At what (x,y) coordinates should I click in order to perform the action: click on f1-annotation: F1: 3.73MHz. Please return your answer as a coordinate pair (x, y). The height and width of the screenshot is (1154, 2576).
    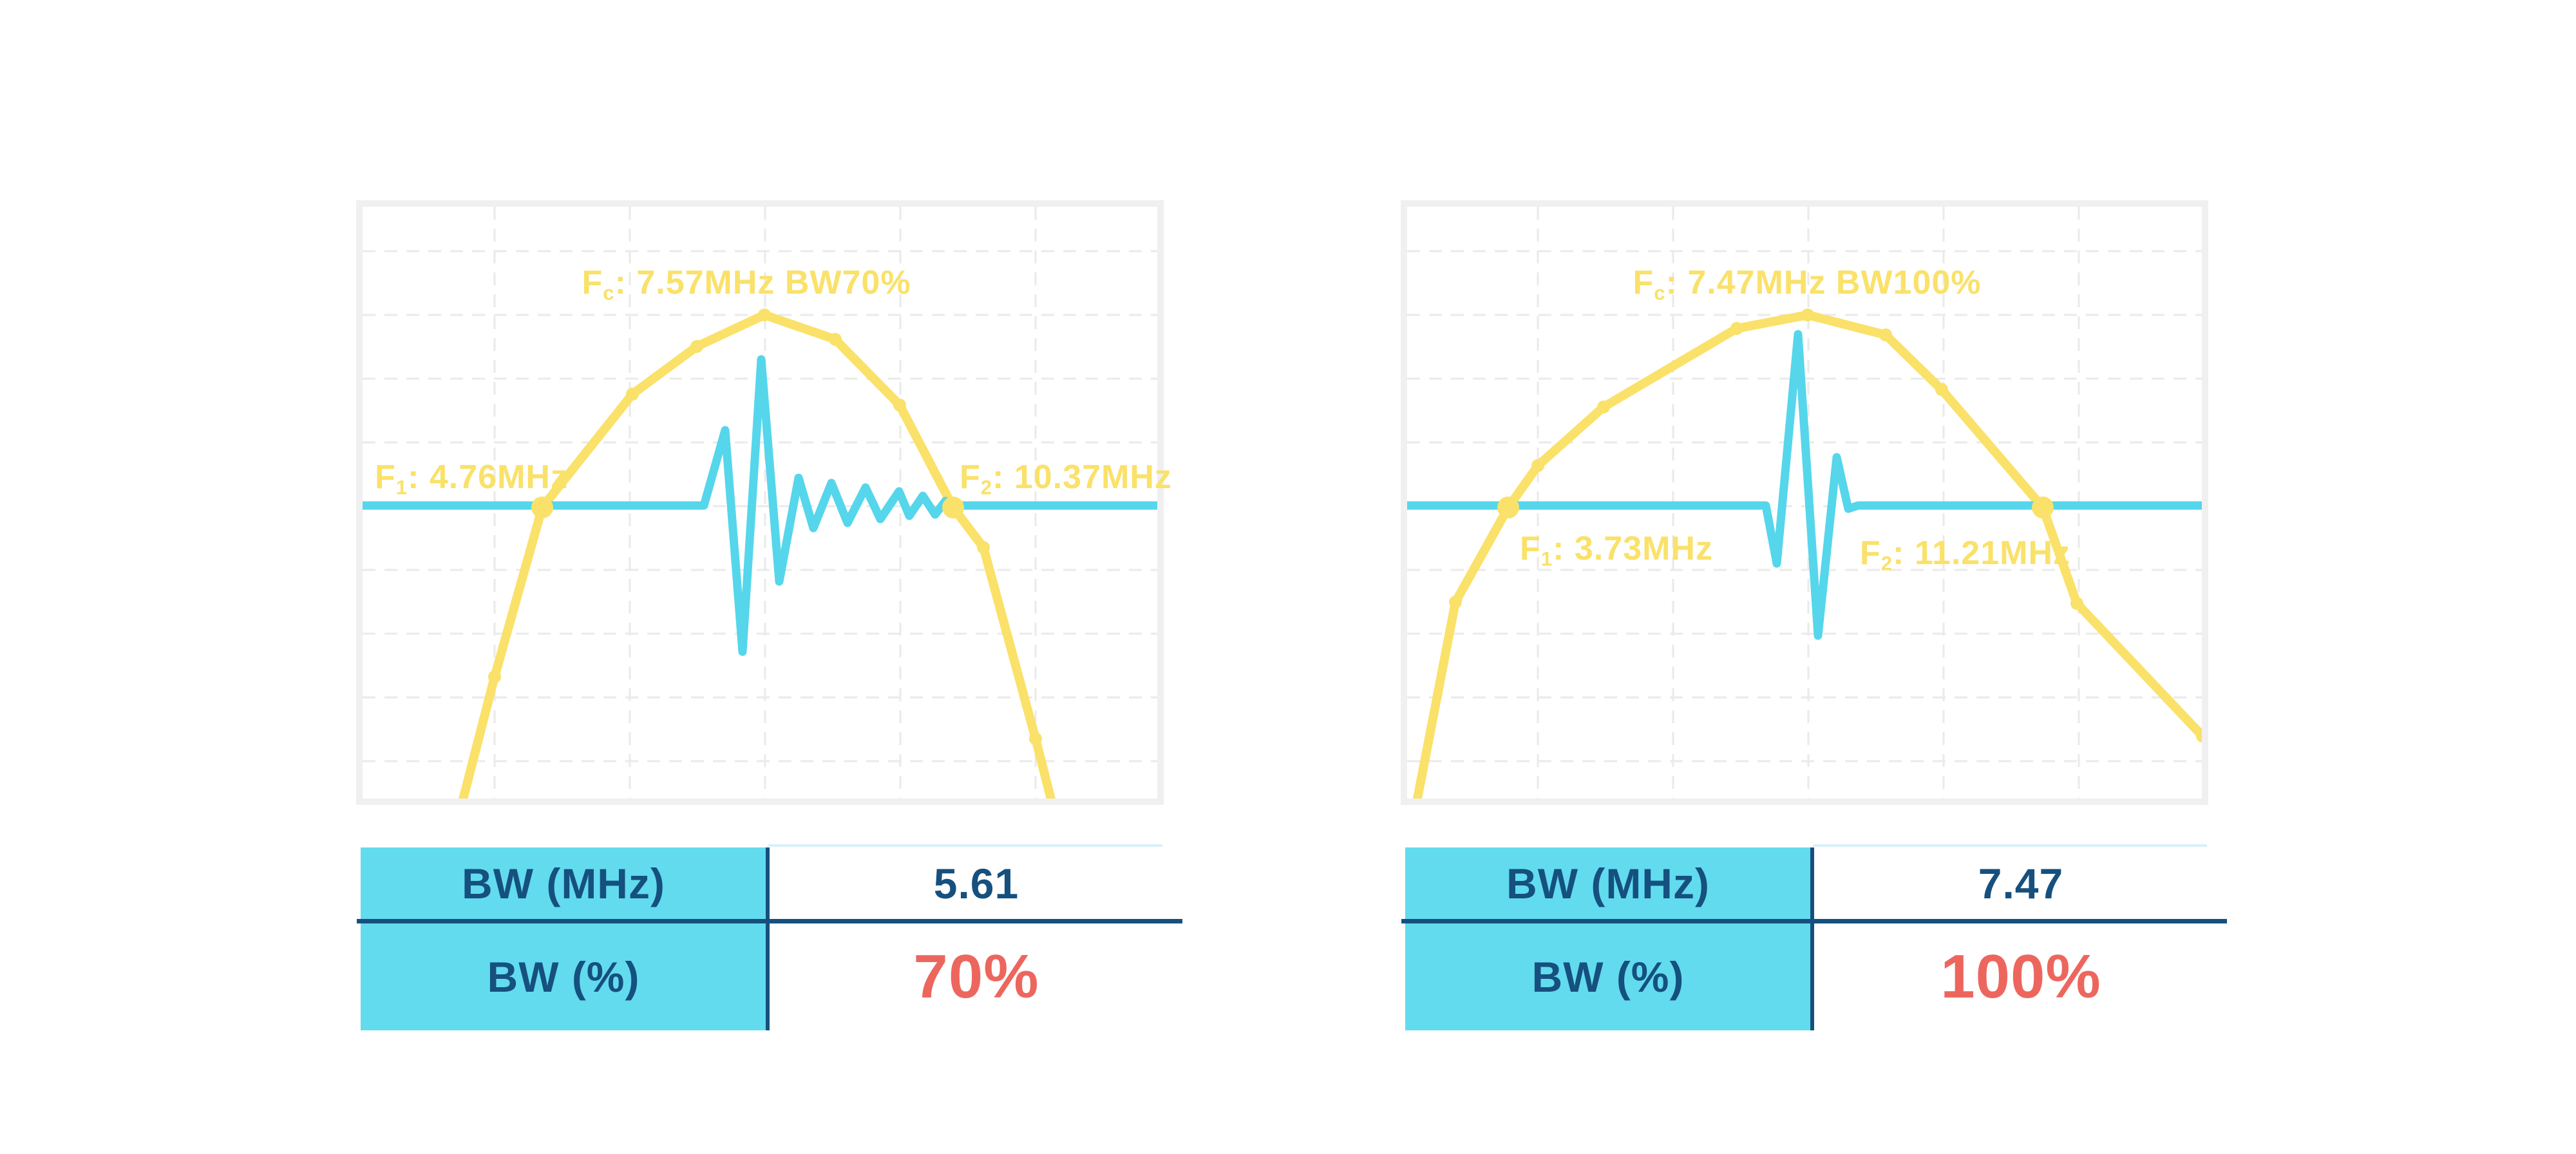
    Looking at the image, I should click on (1616, 550).